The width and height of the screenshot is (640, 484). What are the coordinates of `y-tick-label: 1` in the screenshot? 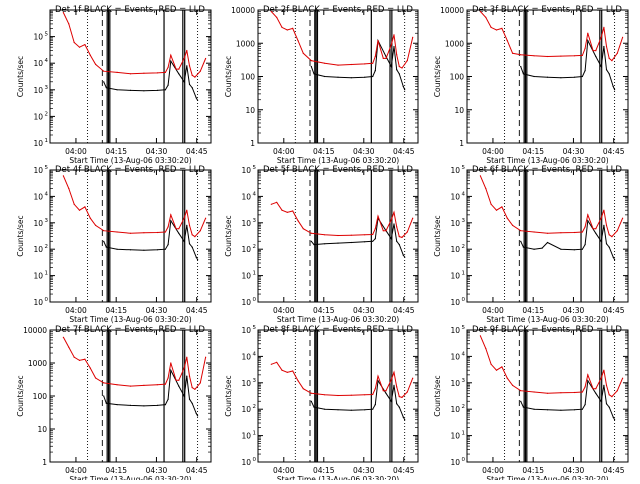 It's located at (461, 143).